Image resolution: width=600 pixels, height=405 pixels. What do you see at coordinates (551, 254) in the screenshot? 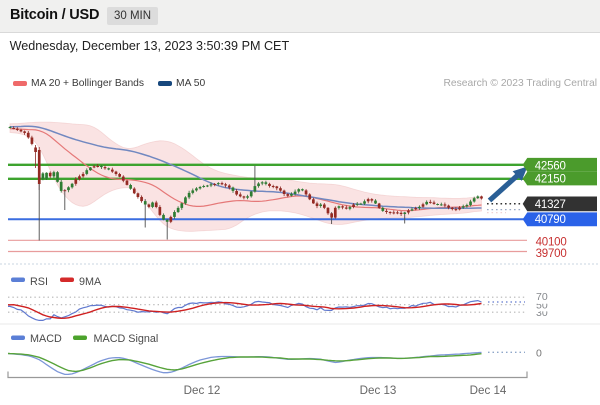
I see `svg-text: 39700` at bounding box center [551, 254].